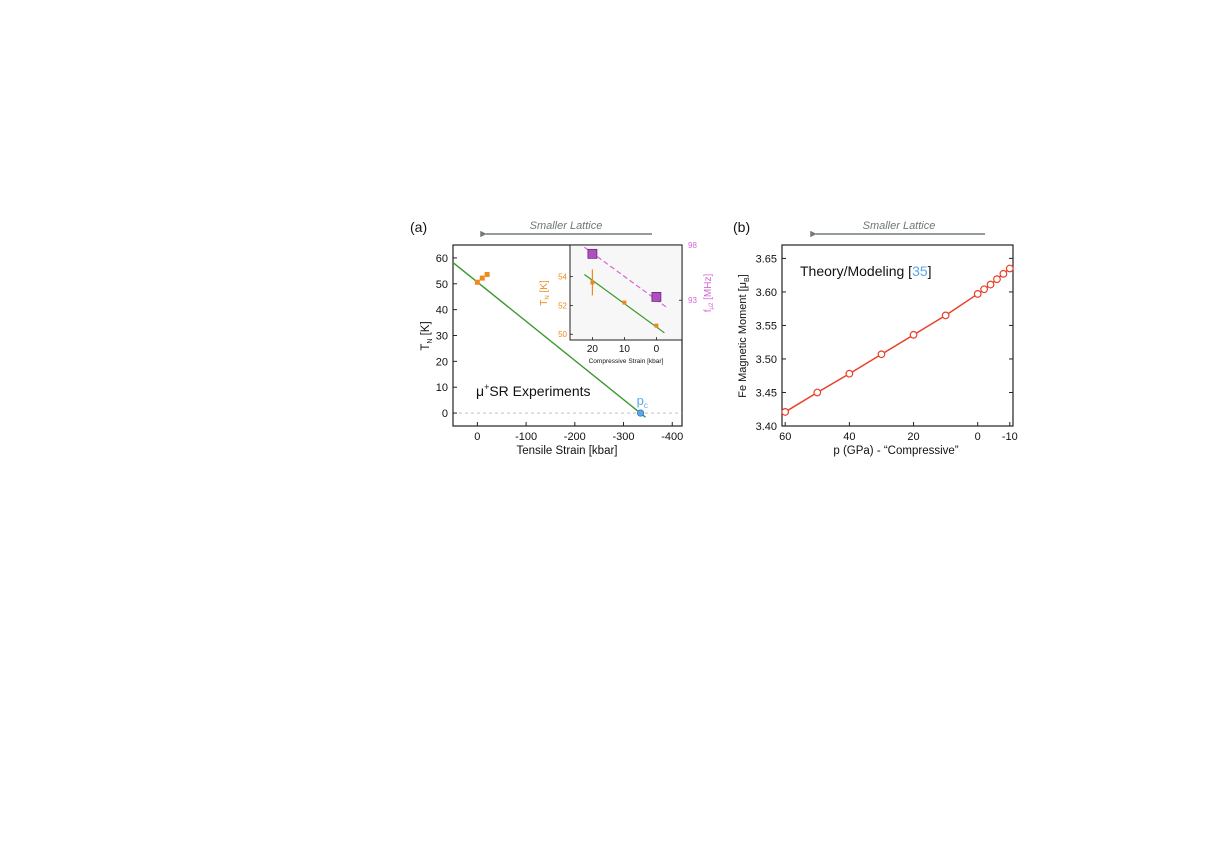  I want to click on y-tick-label: 3.45, so click(766, 393).